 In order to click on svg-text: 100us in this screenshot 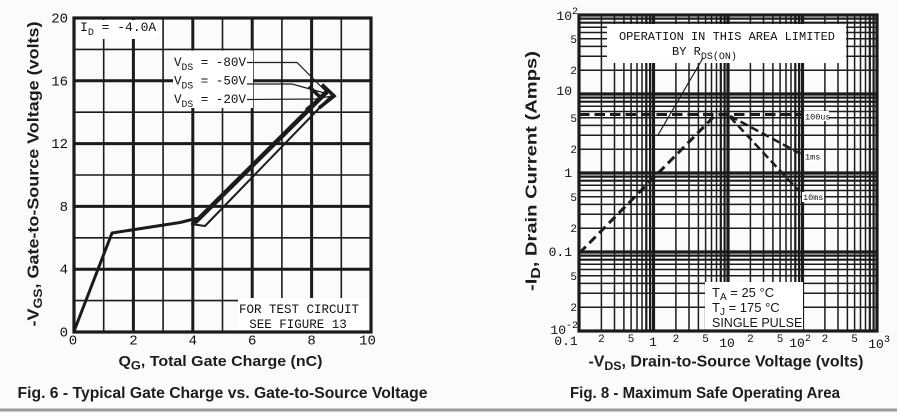, I will do `click(818, 118)`.